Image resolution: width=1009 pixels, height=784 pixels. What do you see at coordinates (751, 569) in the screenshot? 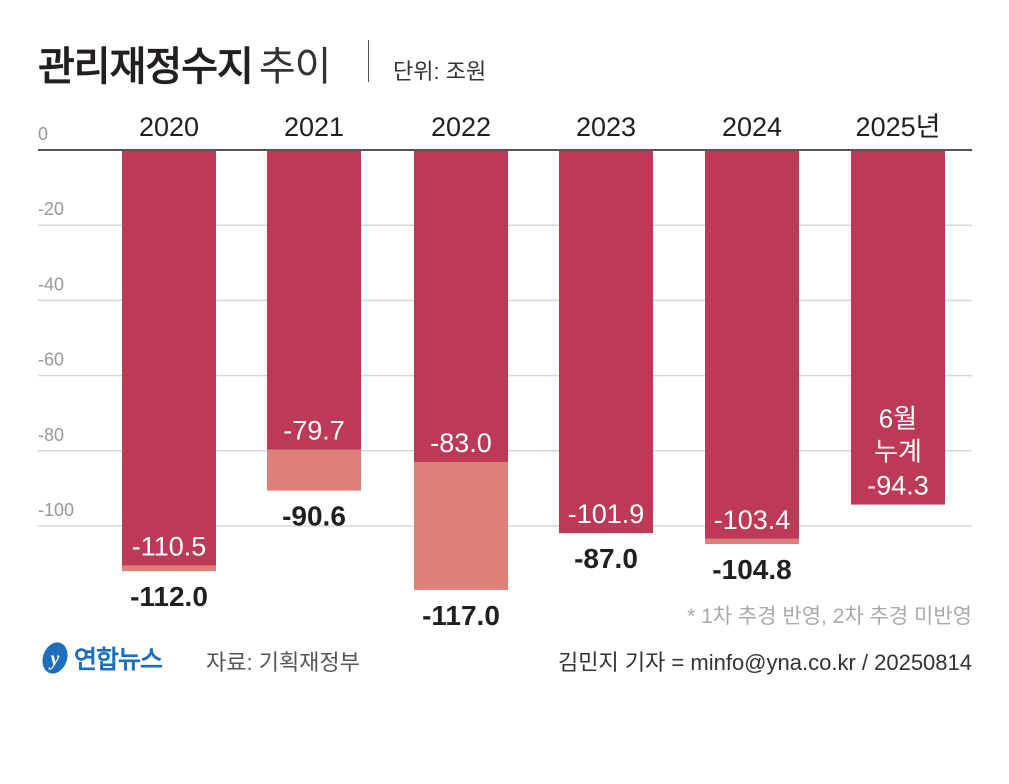
I see `total-value-label: -104.8` at bounding box center [751, 569].